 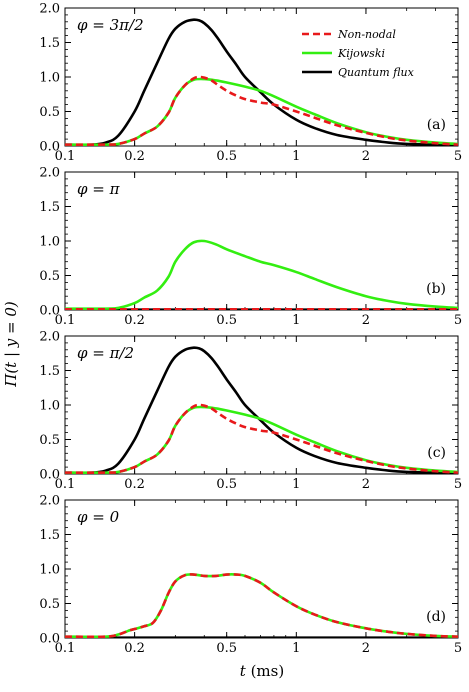 I want to click on panel-tag: (c), so click(x=436, y=453).